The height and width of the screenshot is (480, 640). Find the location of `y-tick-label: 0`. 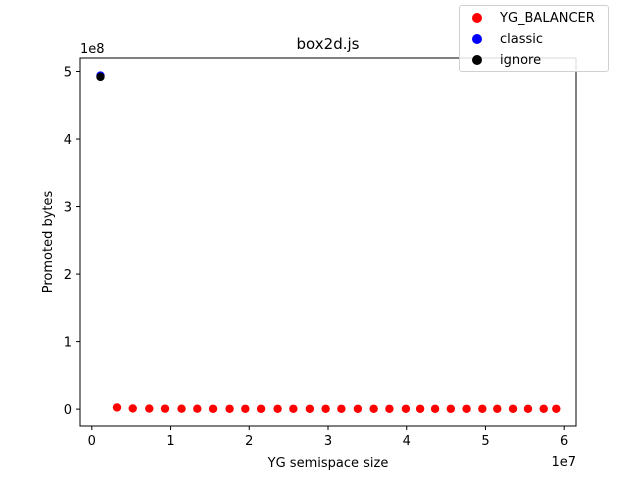

y-tick-label: 0 is located at coordinates (68, 410).